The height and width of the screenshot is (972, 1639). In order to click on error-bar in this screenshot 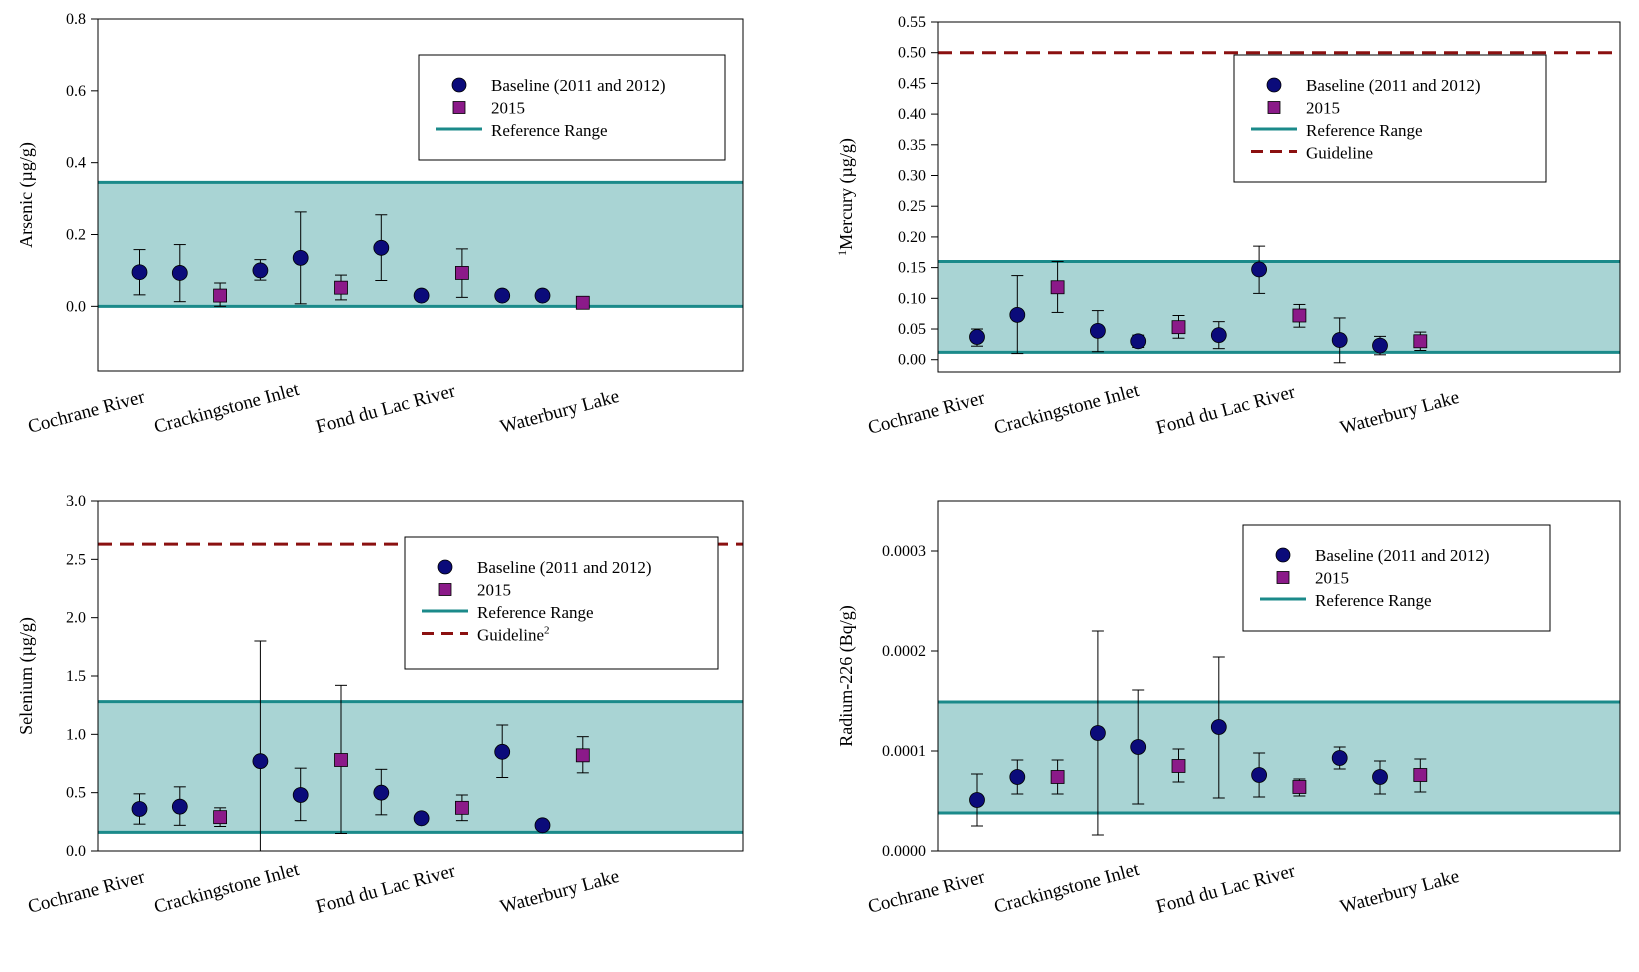, I will do `click(260, 746)`.